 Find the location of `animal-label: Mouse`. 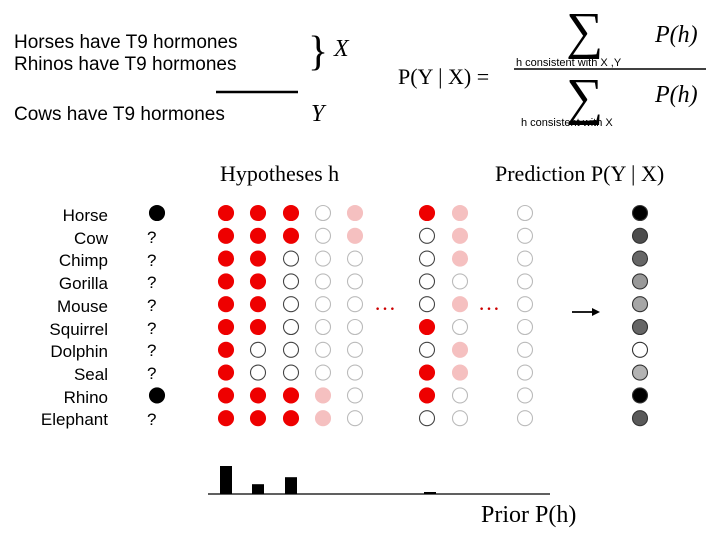

animal-label: Mouse is located at coordinates (82, 306).